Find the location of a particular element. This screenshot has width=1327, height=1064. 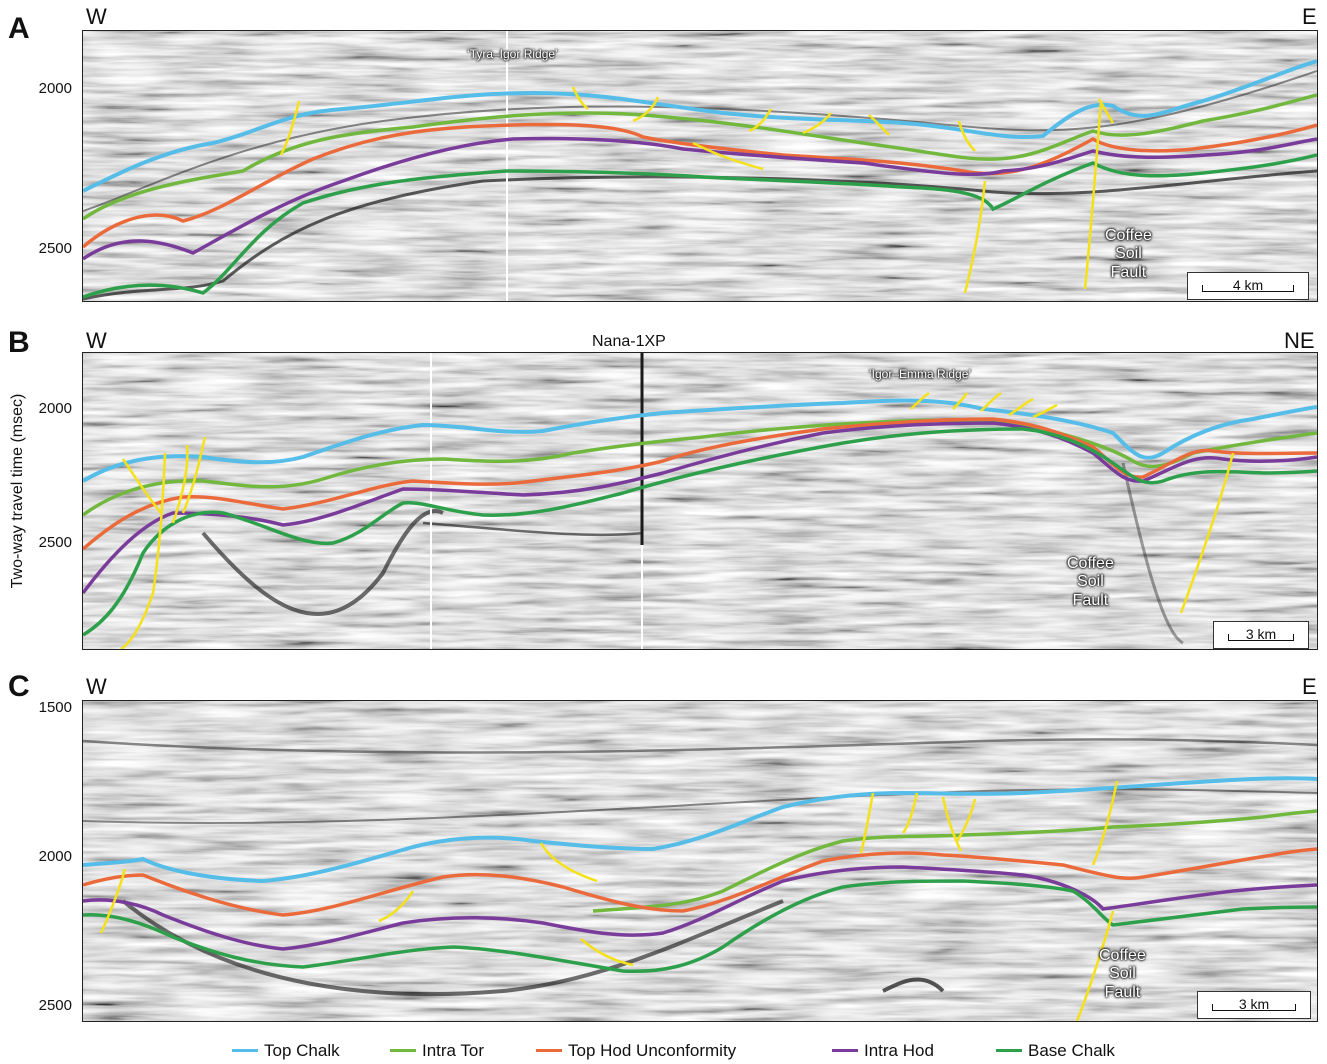

panel-c-tick-2000: 2000 is located at coordinates (55, 856).